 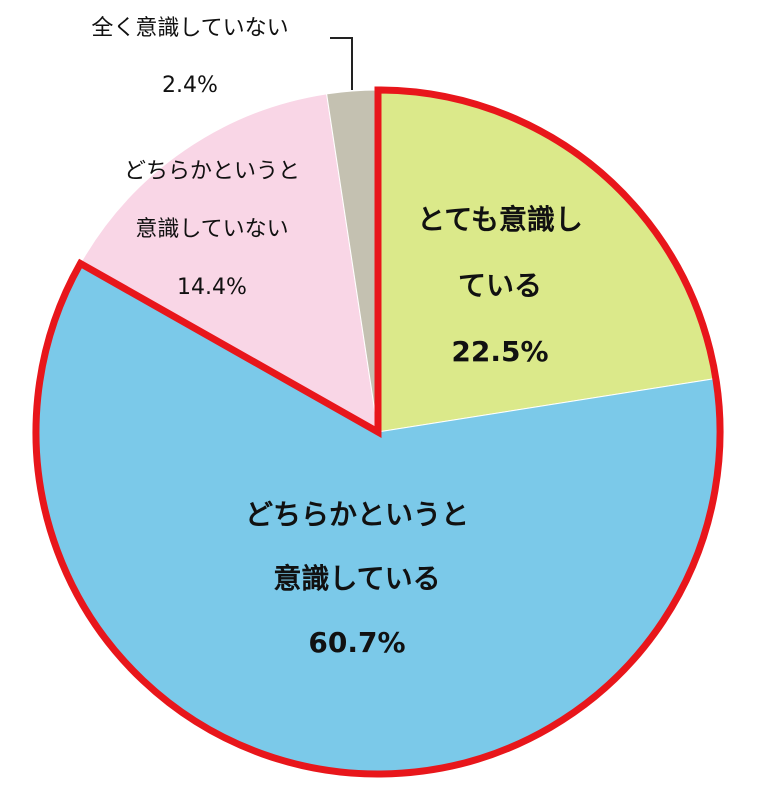 What do you see at coordinates (190, 57) in the screenshot?
I see `slice-label: 全く意識していない 2.4%` at bounding box center [190, 57].